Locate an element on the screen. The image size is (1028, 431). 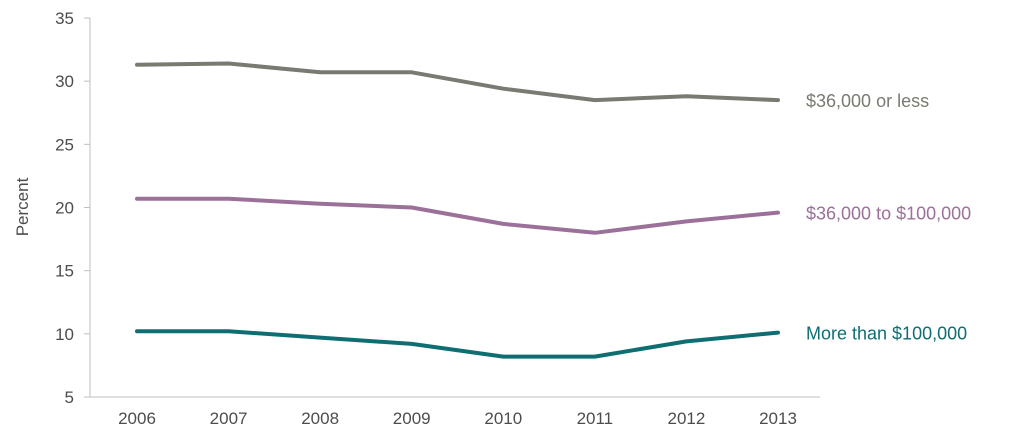
series-label-0: $36,000 or less is located at coordinates (867, 101).